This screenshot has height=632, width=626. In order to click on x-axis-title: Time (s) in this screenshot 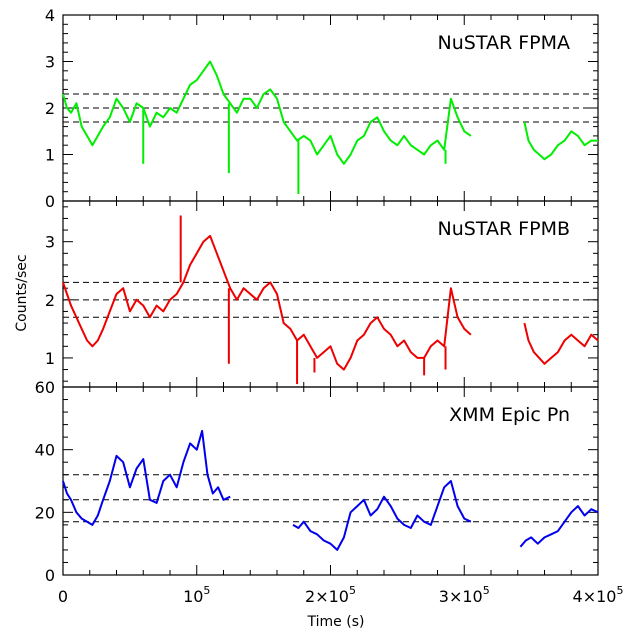, I will do `click(336, 622)`.